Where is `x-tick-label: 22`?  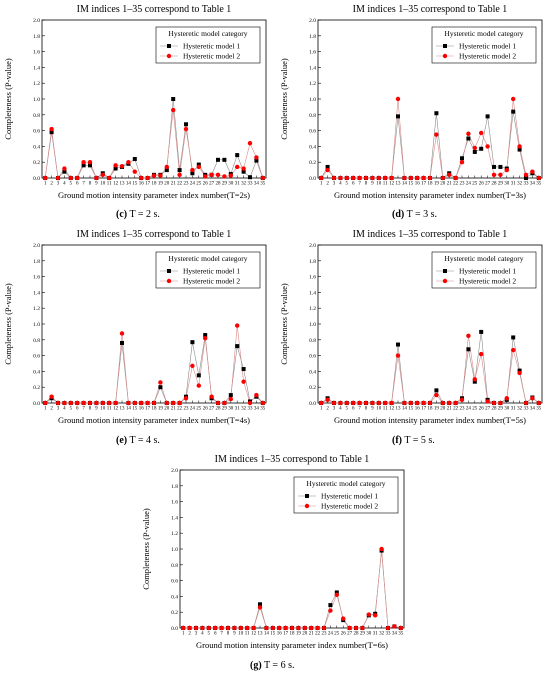 x-tick-label: 22 is located at coordinates (180, 409).